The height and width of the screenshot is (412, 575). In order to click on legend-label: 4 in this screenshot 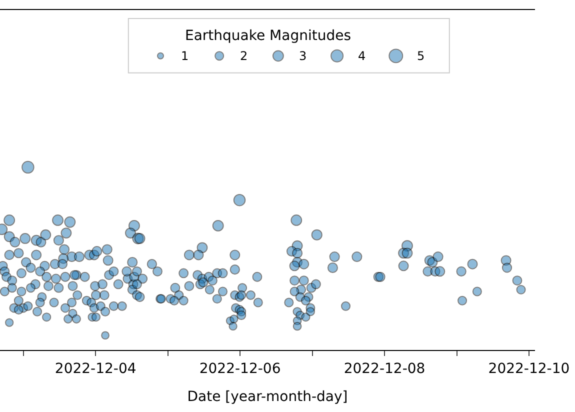, I will do `click(362, 56)`.